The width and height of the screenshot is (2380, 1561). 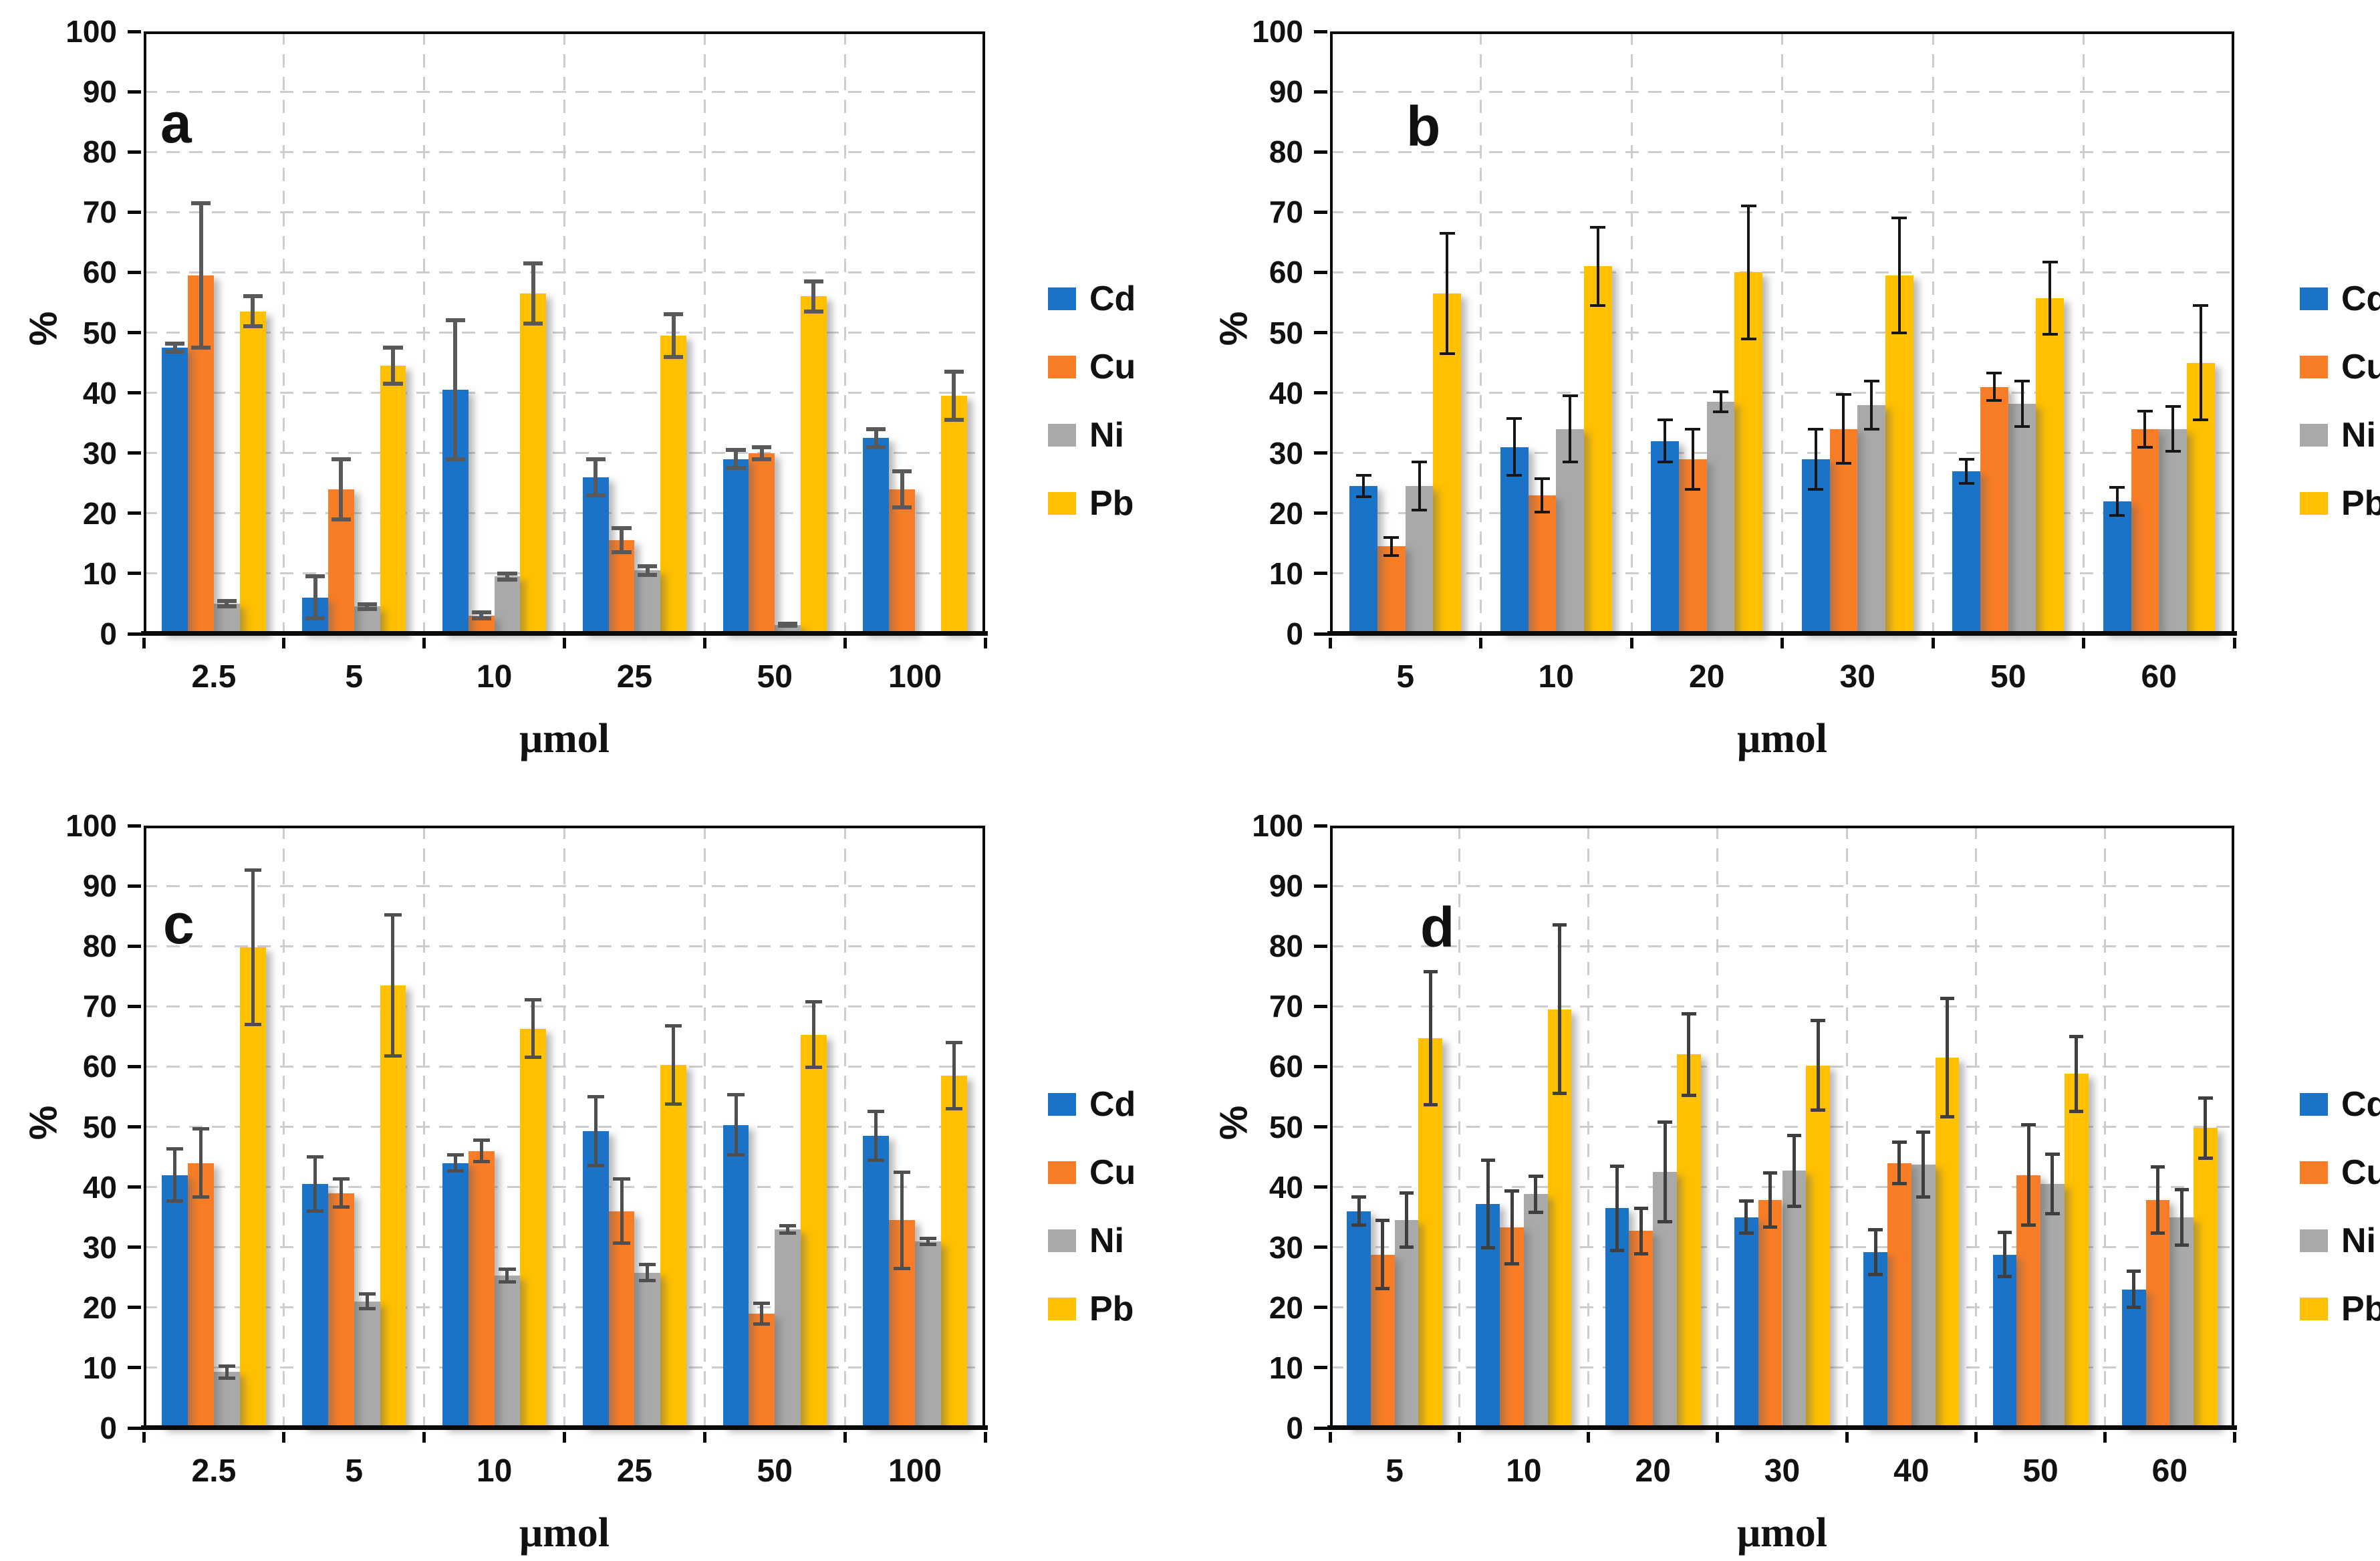 I want to click on legend-label: Cu, so click(x=2360, y=367).